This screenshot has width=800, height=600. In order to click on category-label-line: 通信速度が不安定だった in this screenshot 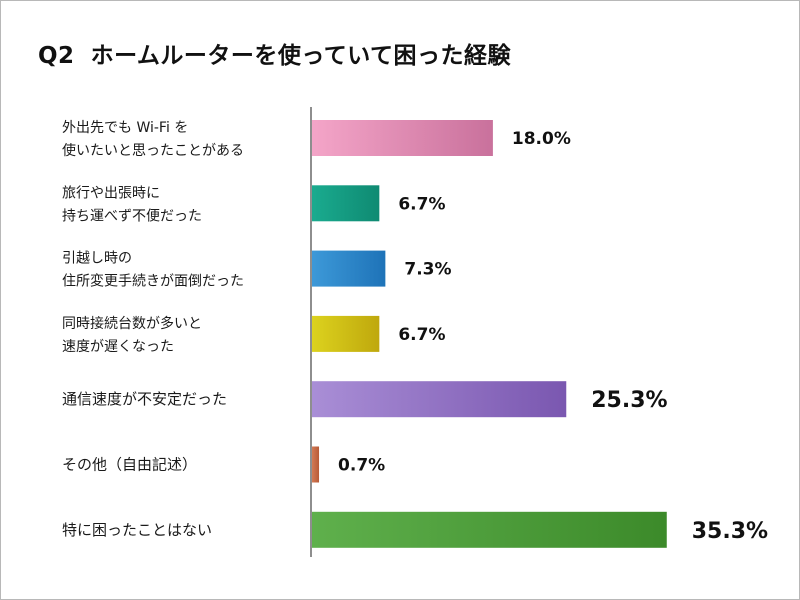, I will do `click(144, 399)`.